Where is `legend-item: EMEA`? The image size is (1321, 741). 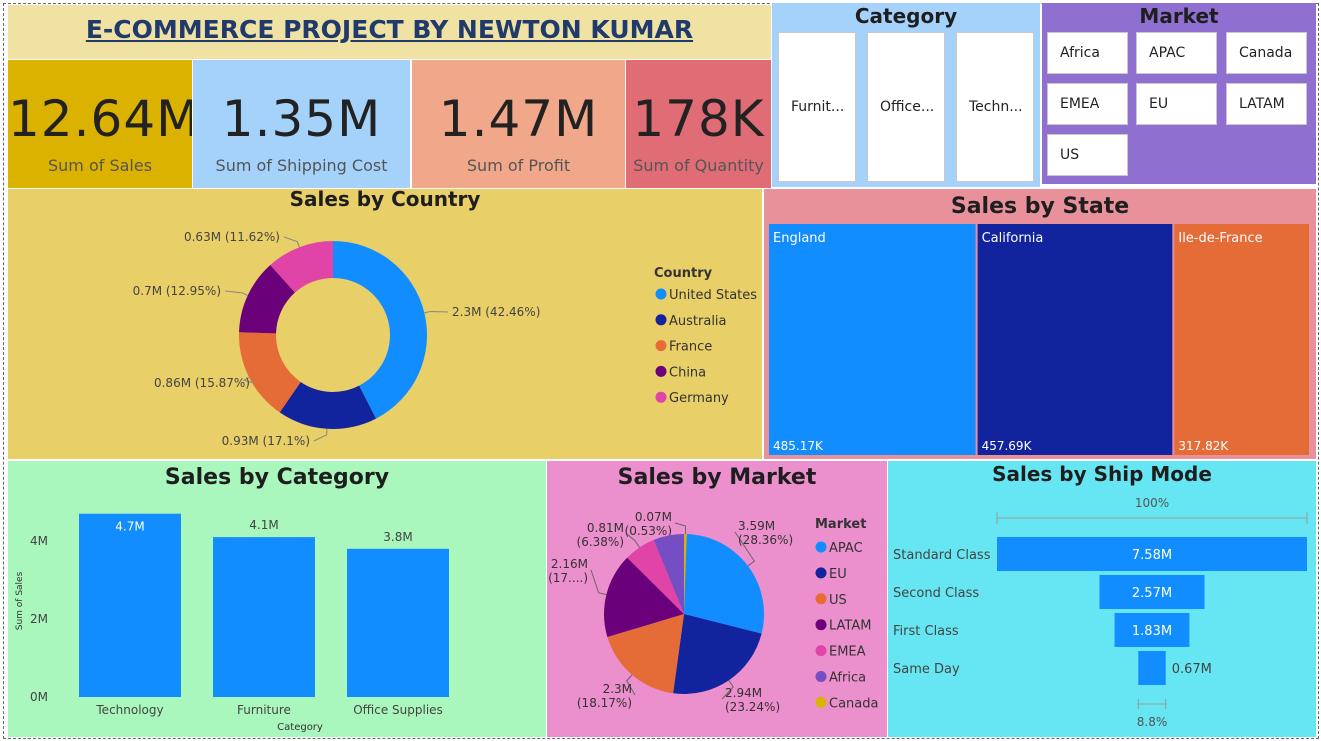 legend-item: EMEA is located at coordinates (847, 652).